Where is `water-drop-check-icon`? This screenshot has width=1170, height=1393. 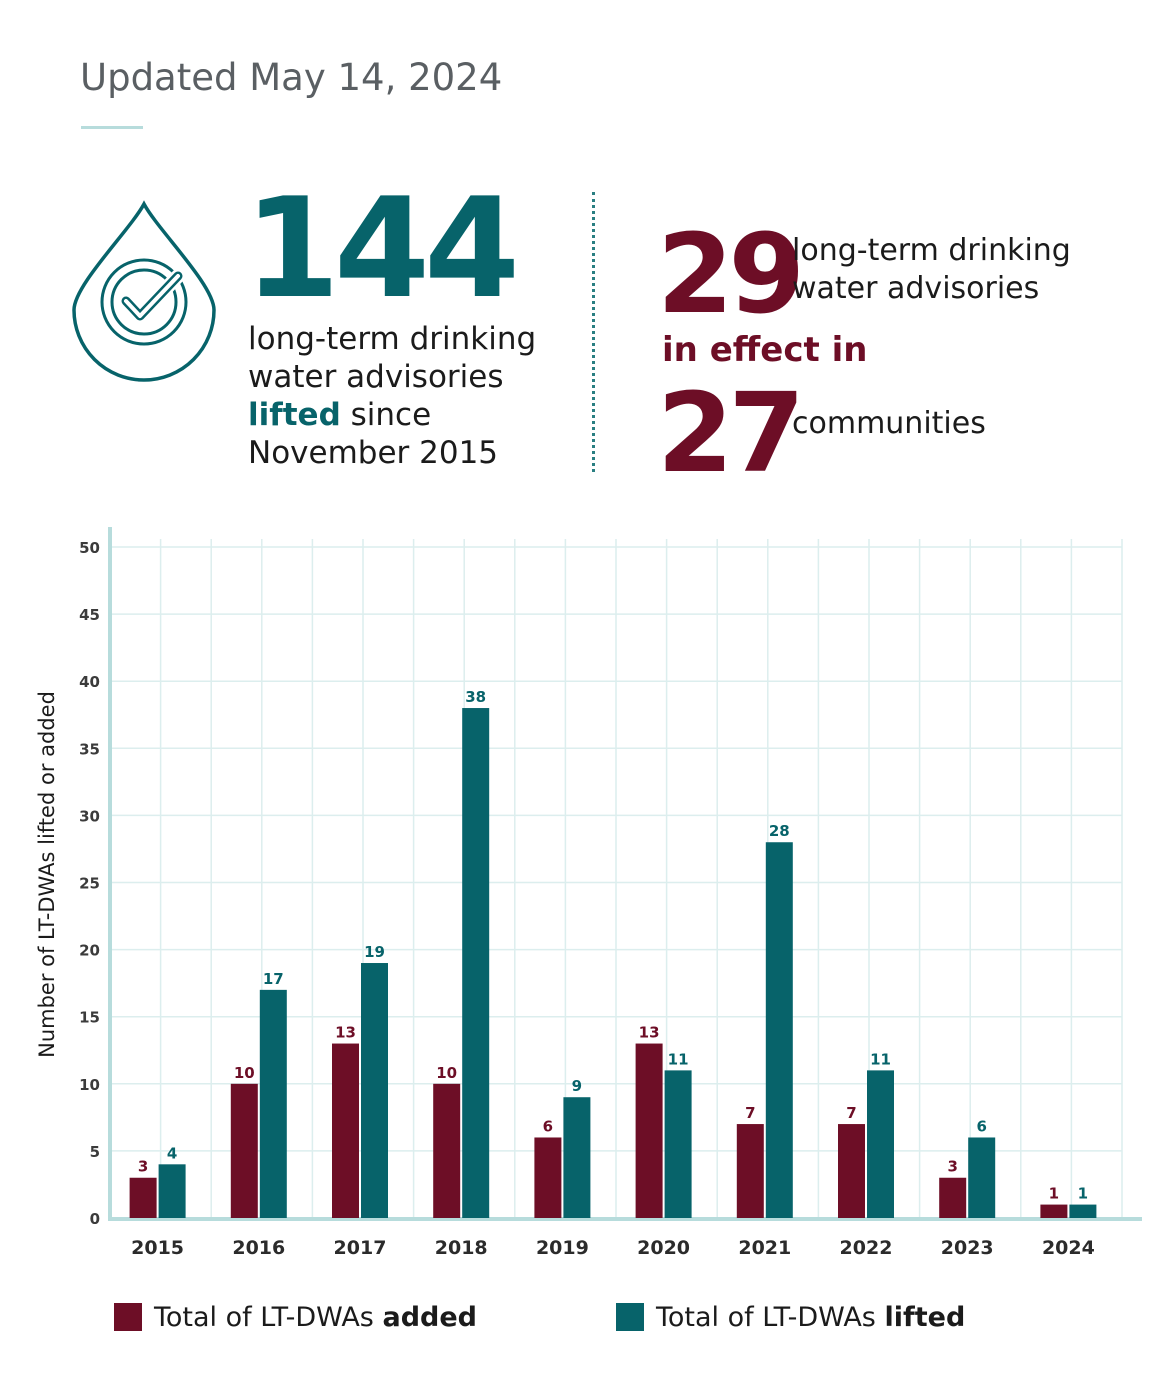 water-drop-check-icon is located at coordinates (144, 291).